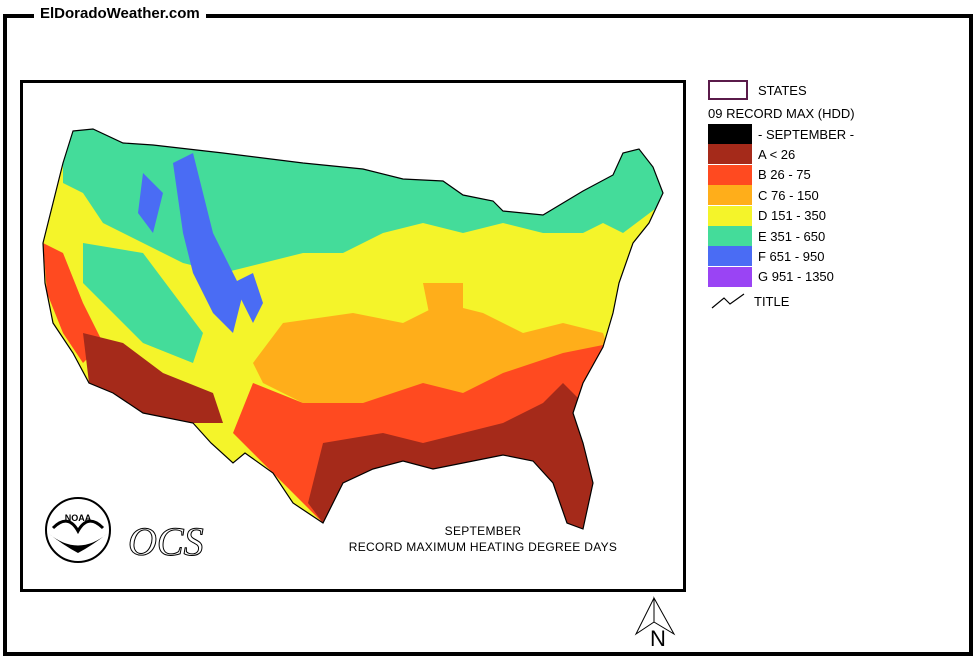 The image size is (980, 662). I want to click on legend-class-row: D 151 - 350, so click(767, 215).